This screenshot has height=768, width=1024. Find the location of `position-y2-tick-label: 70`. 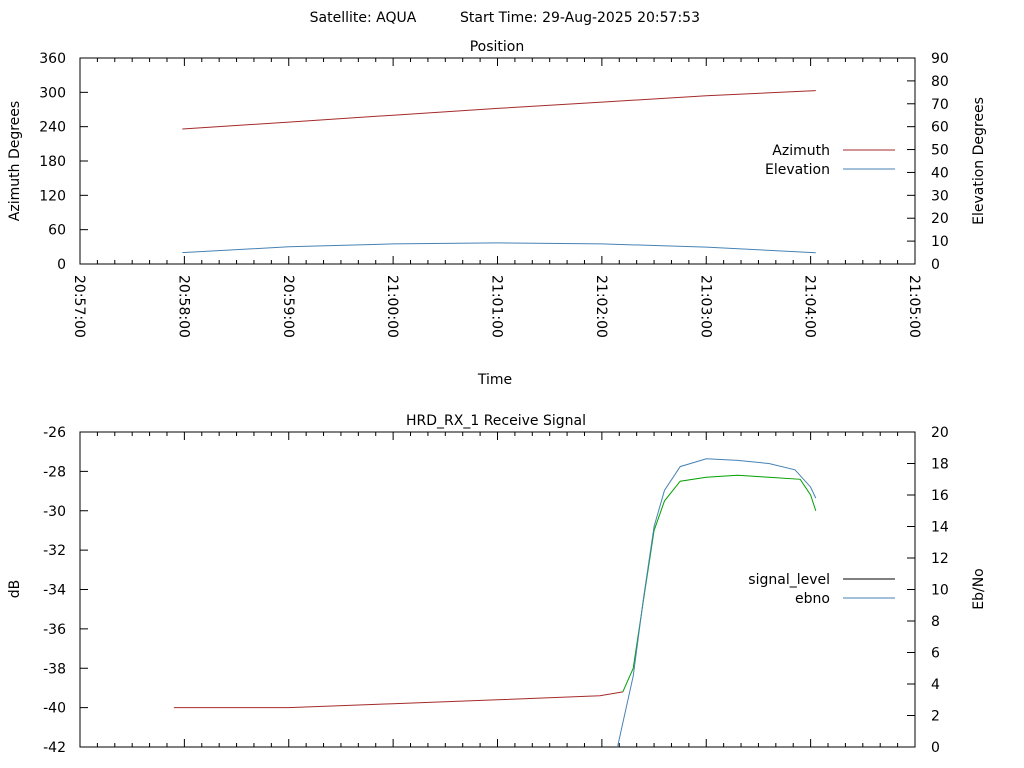

position-y2-tick-label: 70 is located at coordinates (940, 105).